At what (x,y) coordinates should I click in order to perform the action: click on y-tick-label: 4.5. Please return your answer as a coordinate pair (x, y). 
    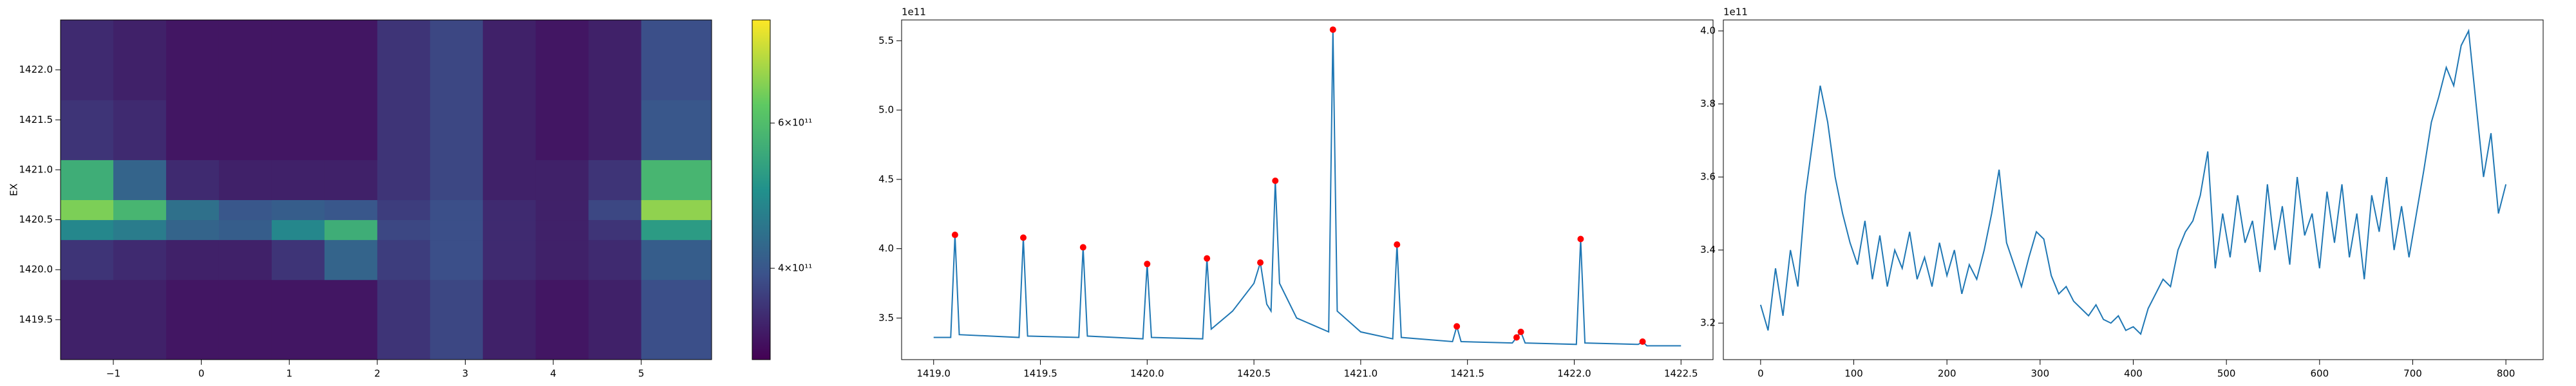
    Looking at the image, I should click on (886, 179).